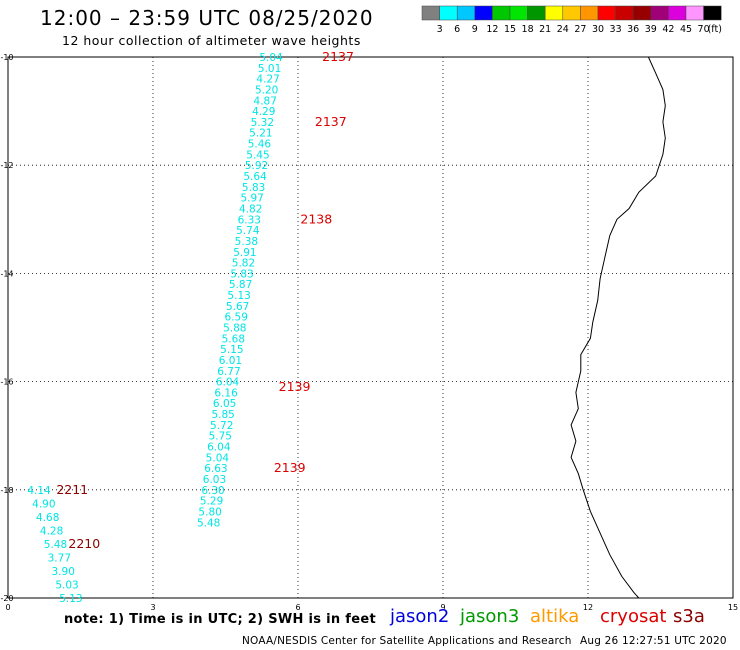 Image resolution: width=740 pixels, height=650 pixels. What do you see at coordinates (214, 480) in the screenshot?
I see `wave-height-value: 6.03` at bounding box center [214, 480].